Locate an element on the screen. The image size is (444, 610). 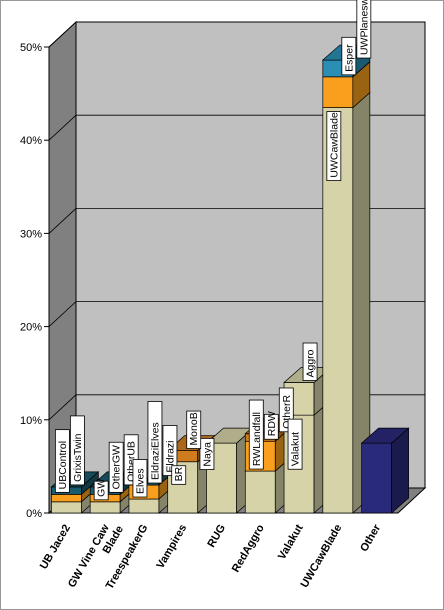
data-label-text: Valakut is located at coordinates (296, 449).